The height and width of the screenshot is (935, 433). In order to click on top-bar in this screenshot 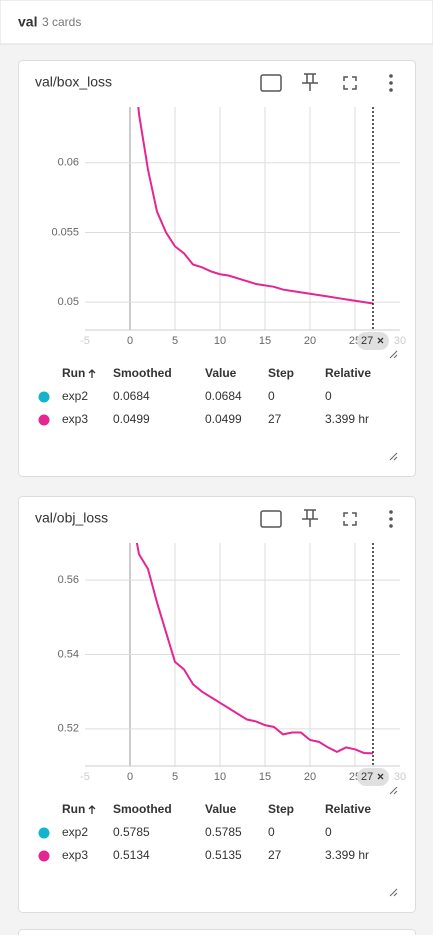, I will do `click(216, 22)`.